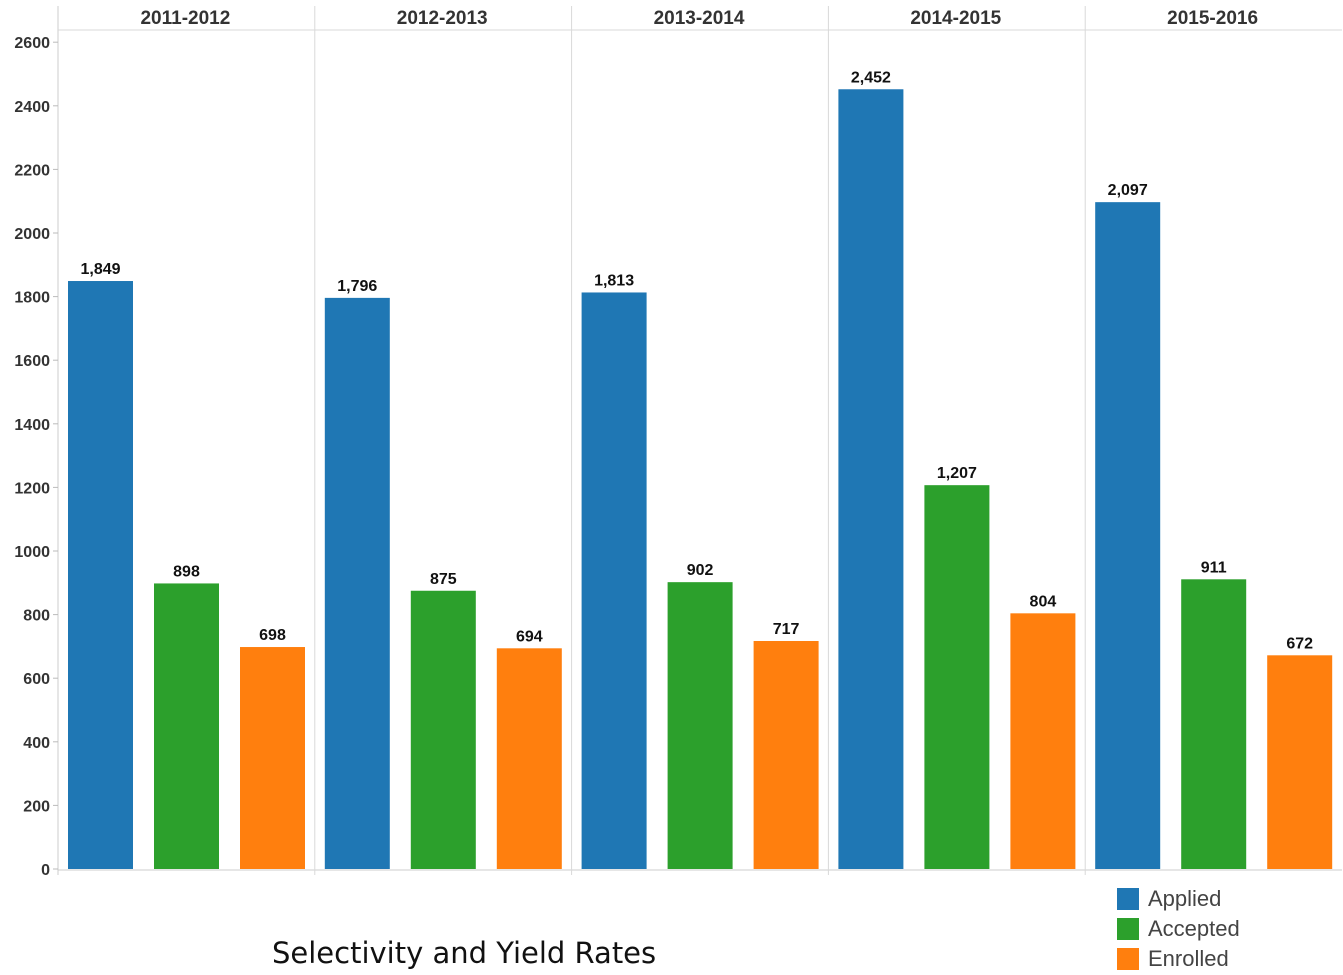 This screenshot has width=1343, height=975. I want to click on y-tick-label: 1000, so click(32, 552).